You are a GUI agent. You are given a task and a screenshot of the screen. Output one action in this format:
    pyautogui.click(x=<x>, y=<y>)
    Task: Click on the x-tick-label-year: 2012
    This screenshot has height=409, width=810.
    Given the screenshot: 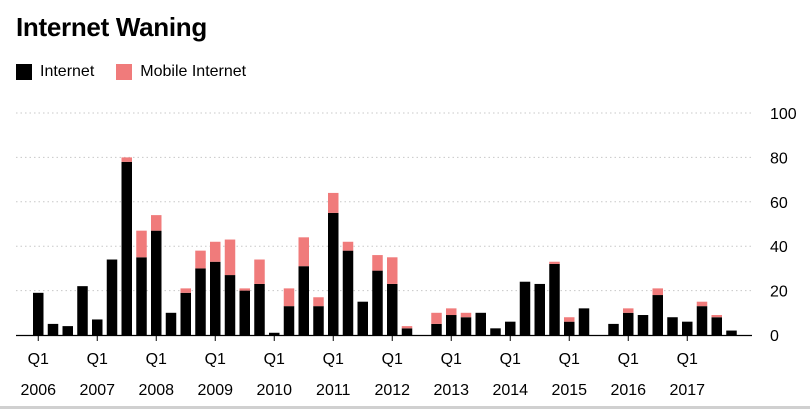 What is the action you would take?
    pyautogui.click(x=392, y=390)
    